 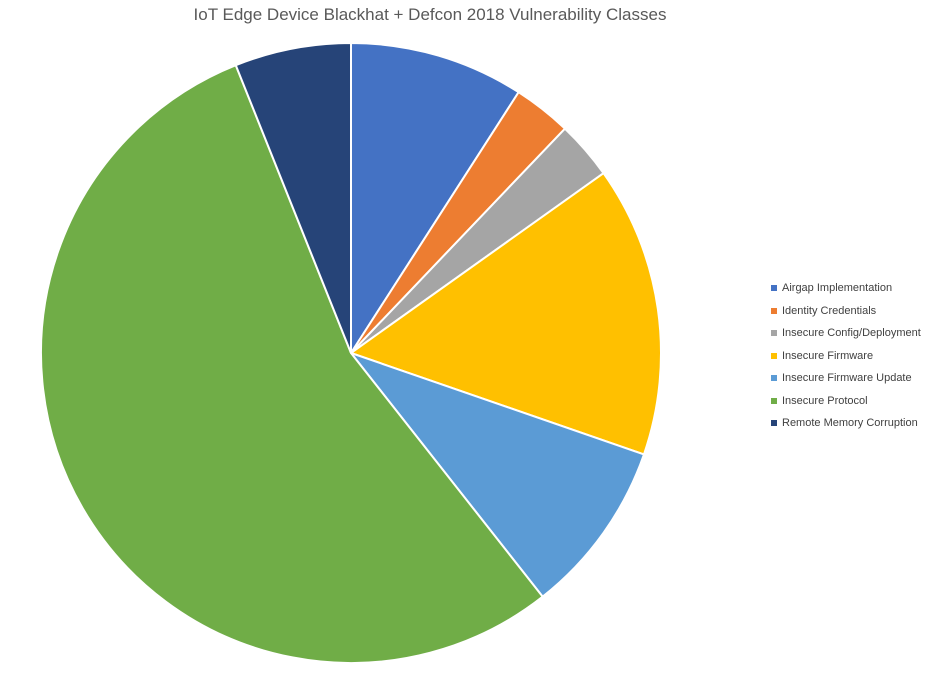 I want to click on legend-label: Insecure Firmware, so click(x=828, y=355).